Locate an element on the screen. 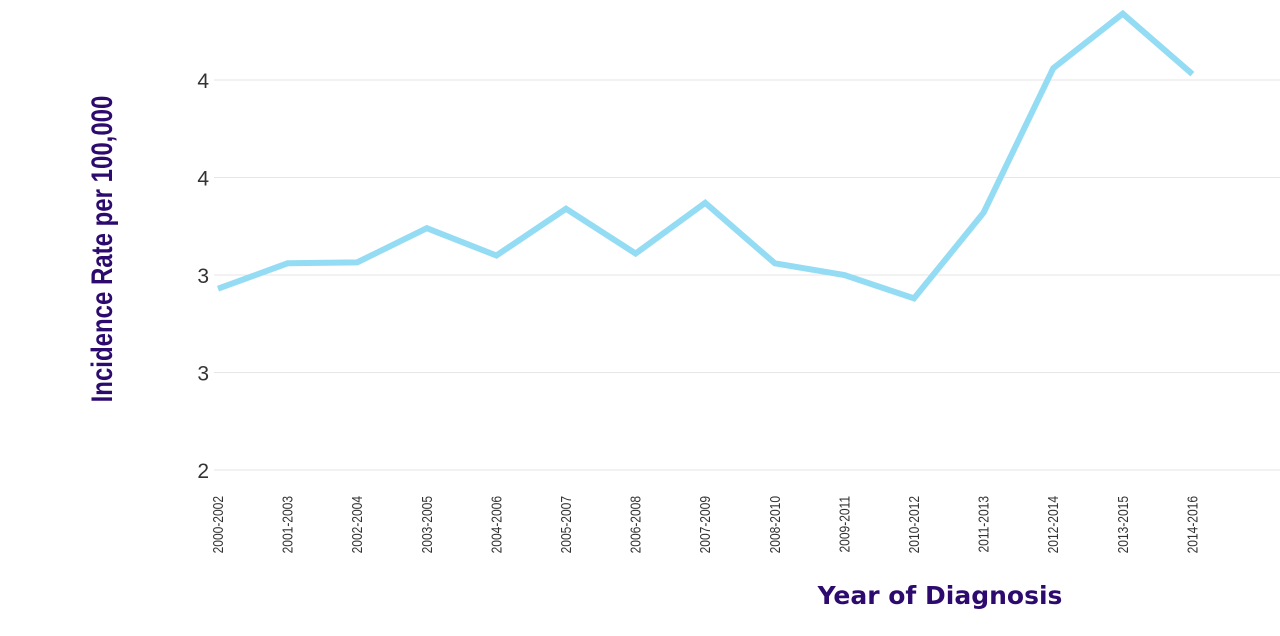 The width and height of the screenshot is (1280, 636). x-axis-title: Year of Diagnosis is located at coordinates (940, 595).